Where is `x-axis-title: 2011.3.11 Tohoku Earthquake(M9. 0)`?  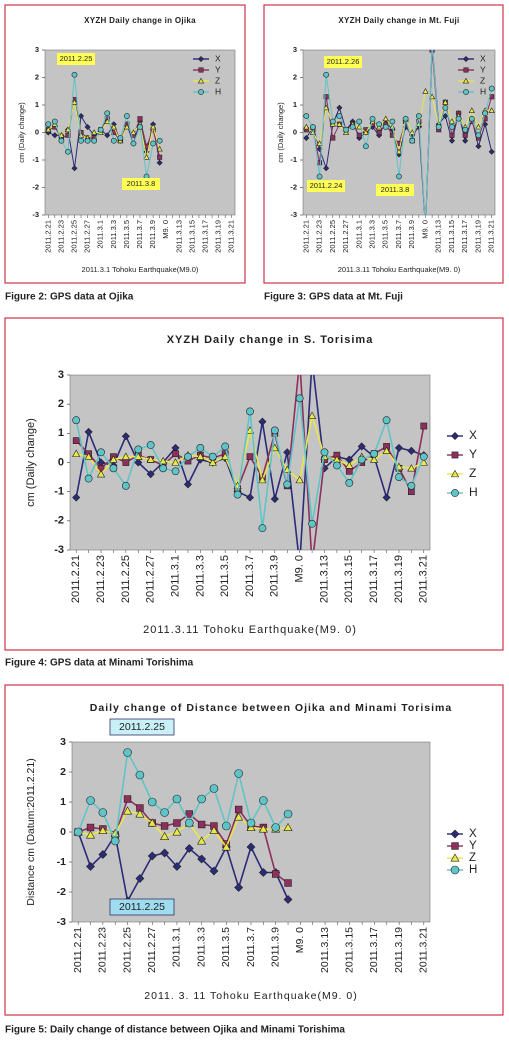 x-axis-title: 2011.3.11 Tohoku Earthquake(M9. 0) is located at coordinates (250, 630).